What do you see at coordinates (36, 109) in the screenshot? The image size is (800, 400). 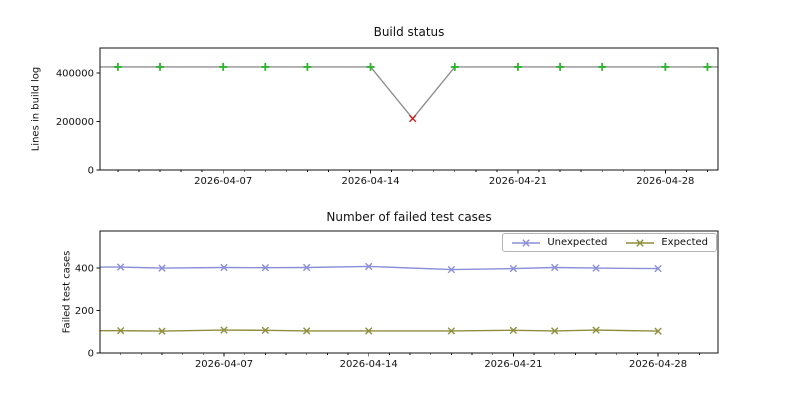 I see `build-status-y-axis-label: Lines in build log` at bounding box center [36, 109].